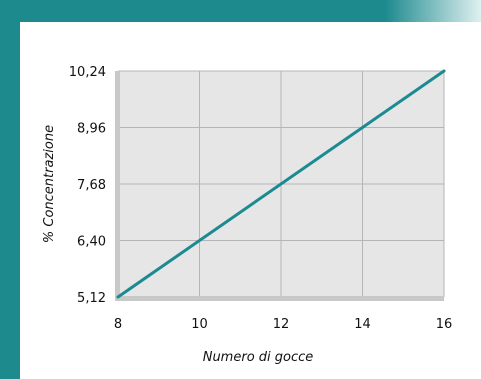  I want to click on y-axis-title: % Concentrazione, so click(49, 184).